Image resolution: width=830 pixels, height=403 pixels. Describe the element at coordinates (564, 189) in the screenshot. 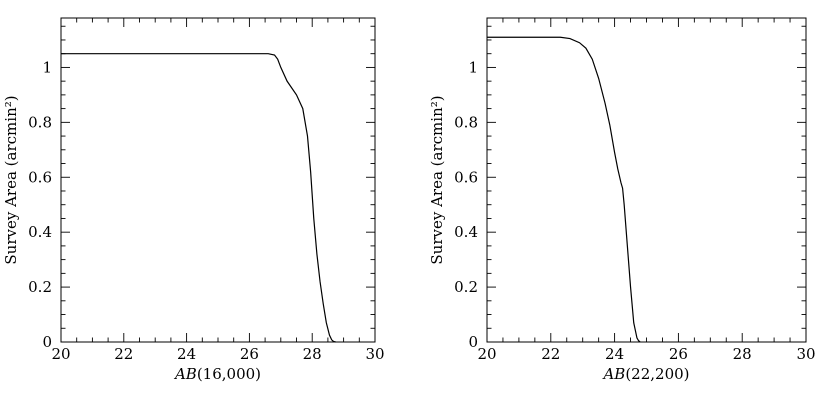

I see `survey-area-curve` at that location.